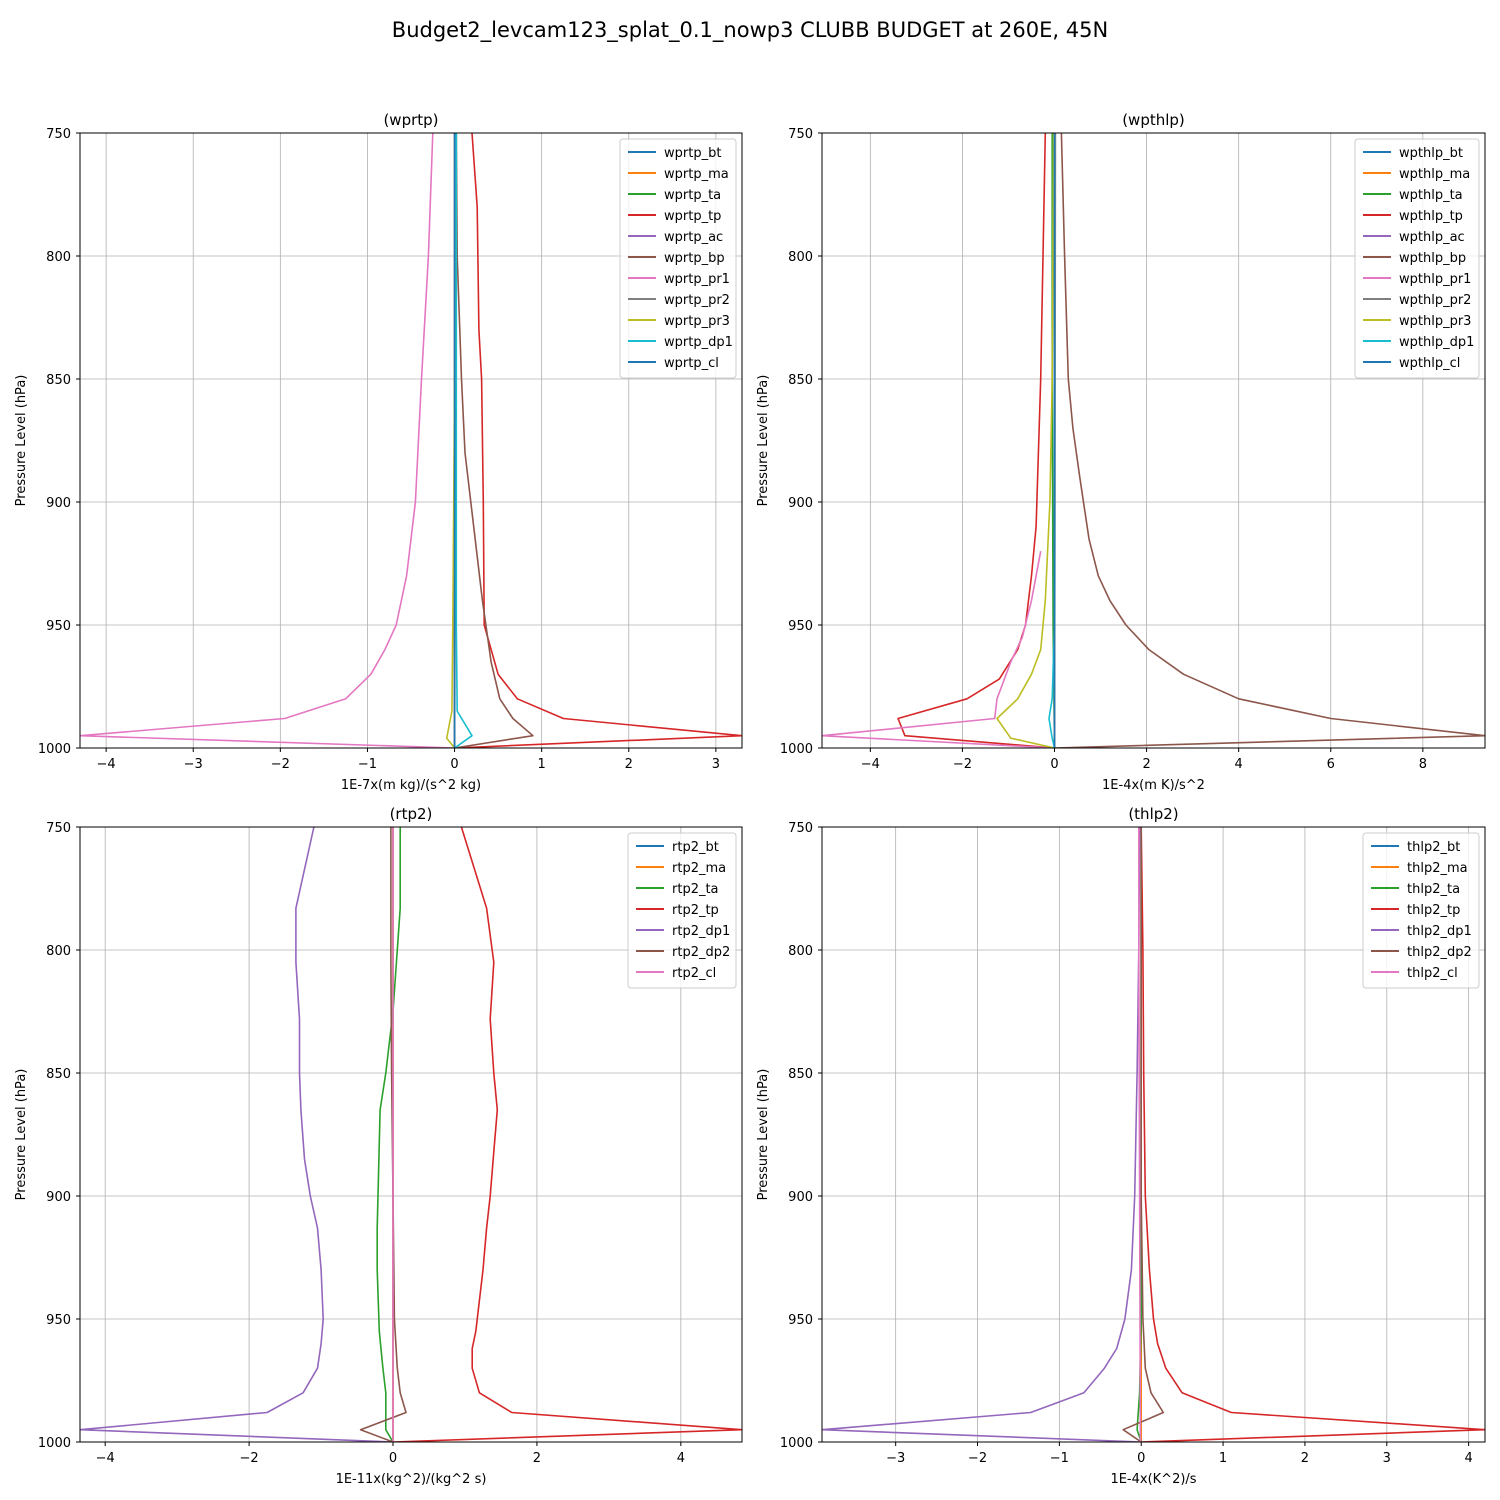  Describe the element at coordinates (1439, 952) in the screenshot. I see `legend-label: thlp2_dp2` at that location.